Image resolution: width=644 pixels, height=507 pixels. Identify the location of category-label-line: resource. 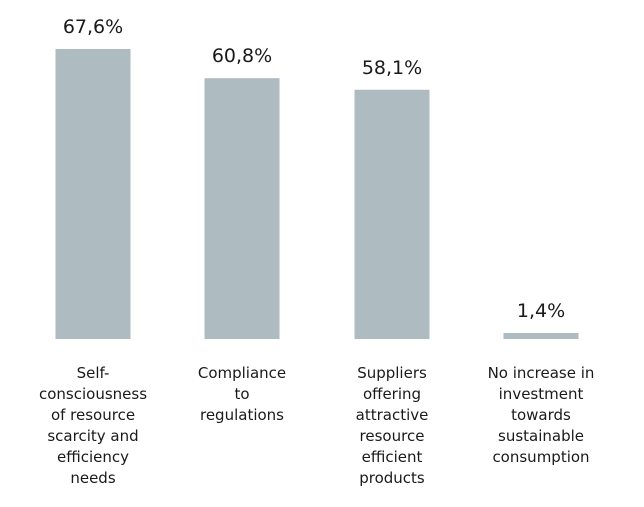
(392, 436).